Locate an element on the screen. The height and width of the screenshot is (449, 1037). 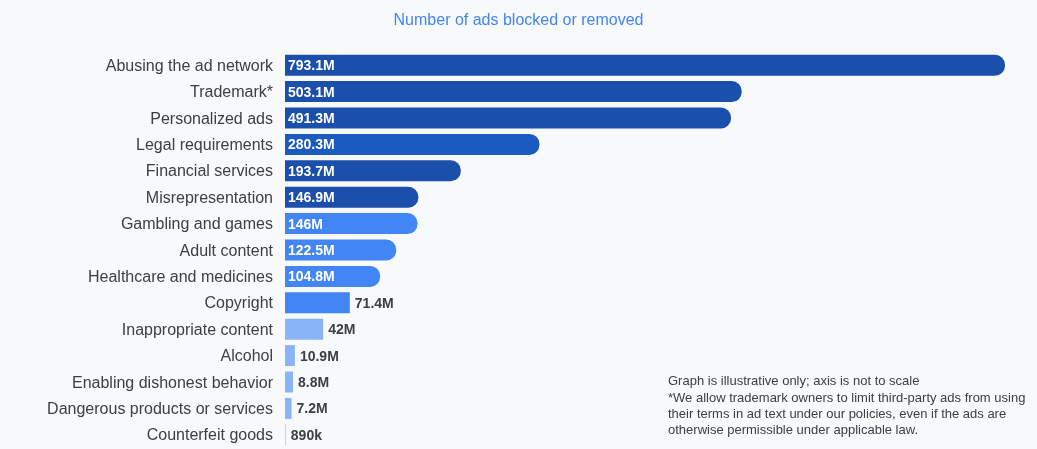
y-tick-label: Misrepresentation is located at coordinates (209, 197).